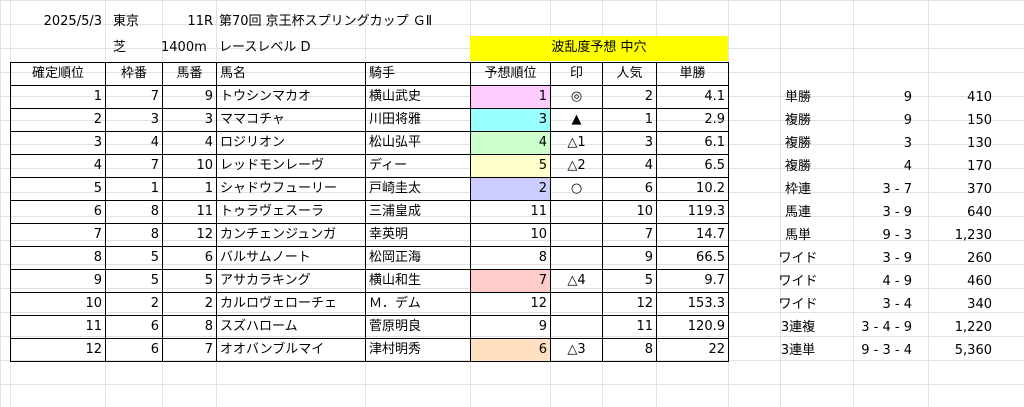 This screenshot has height=407, width=1024. I want to click on finish-cell: 9, so click(58, 281).